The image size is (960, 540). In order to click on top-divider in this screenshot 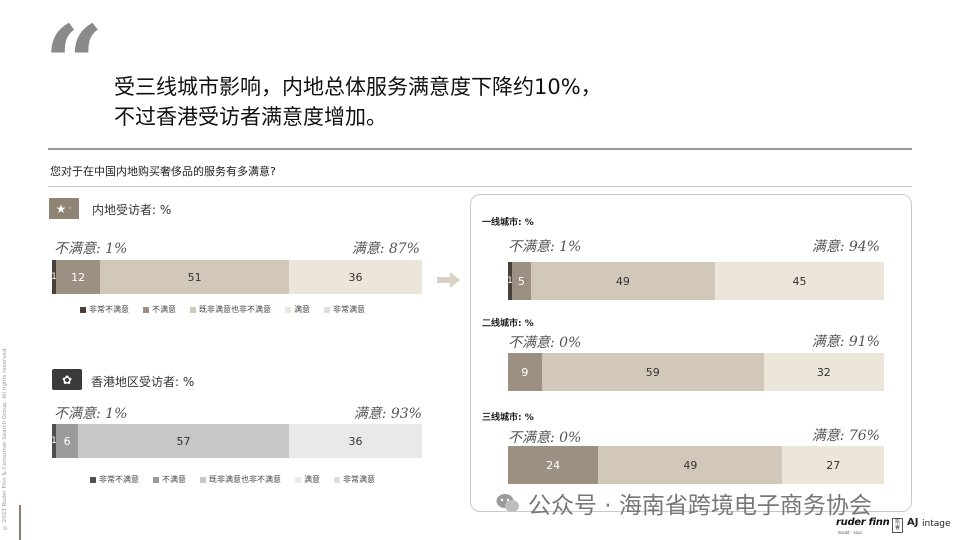, I will do `click(480, 149)`.